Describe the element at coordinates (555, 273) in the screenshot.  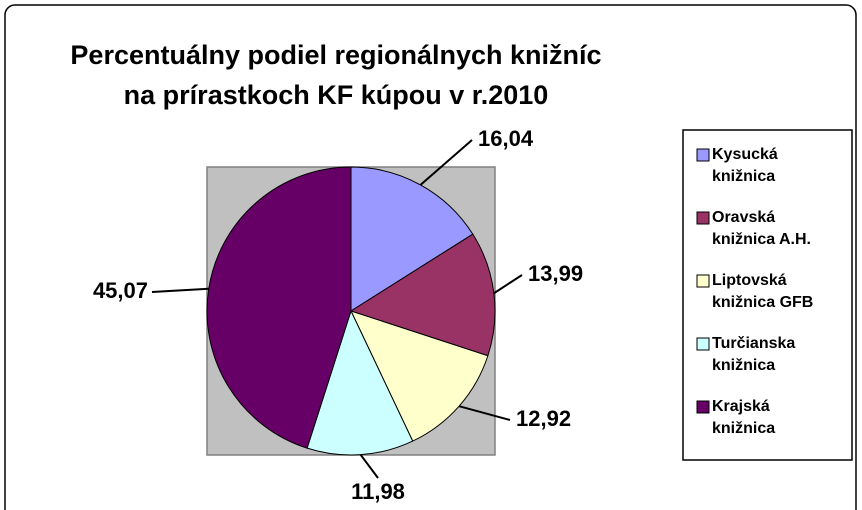
I see `data-label: 13,99` at that location.